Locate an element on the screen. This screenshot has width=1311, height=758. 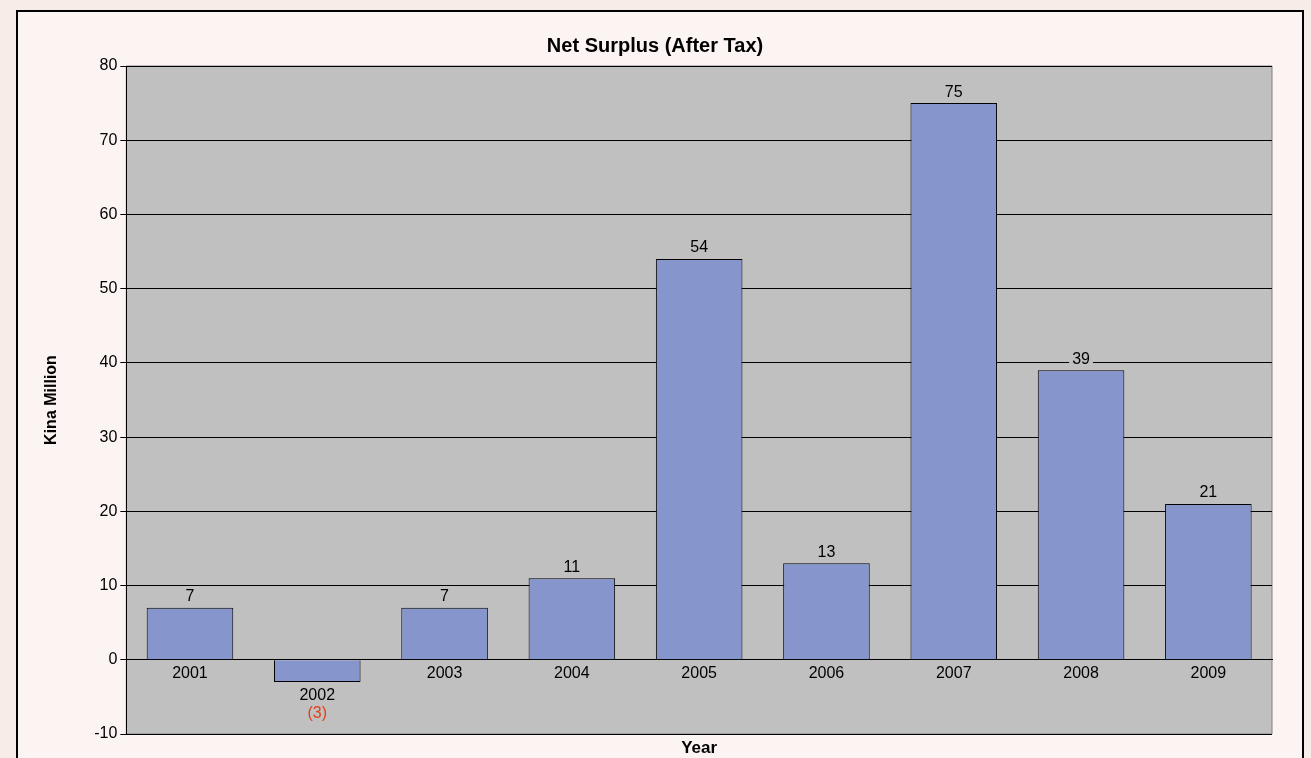
y-tick-label: 0 is located at coordinates (113, 659).